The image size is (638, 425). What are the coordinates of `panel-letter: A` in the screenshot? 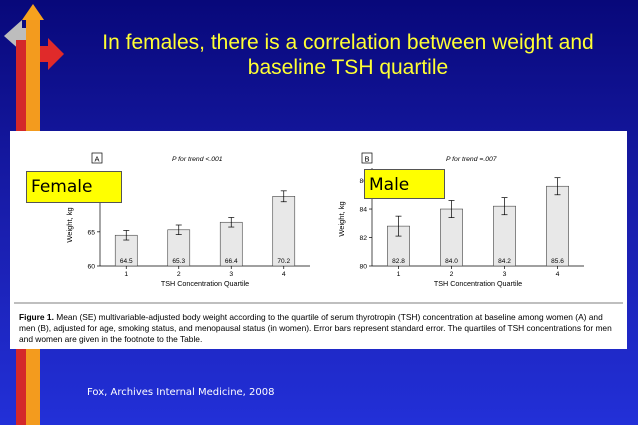 It's located at (96, 158).